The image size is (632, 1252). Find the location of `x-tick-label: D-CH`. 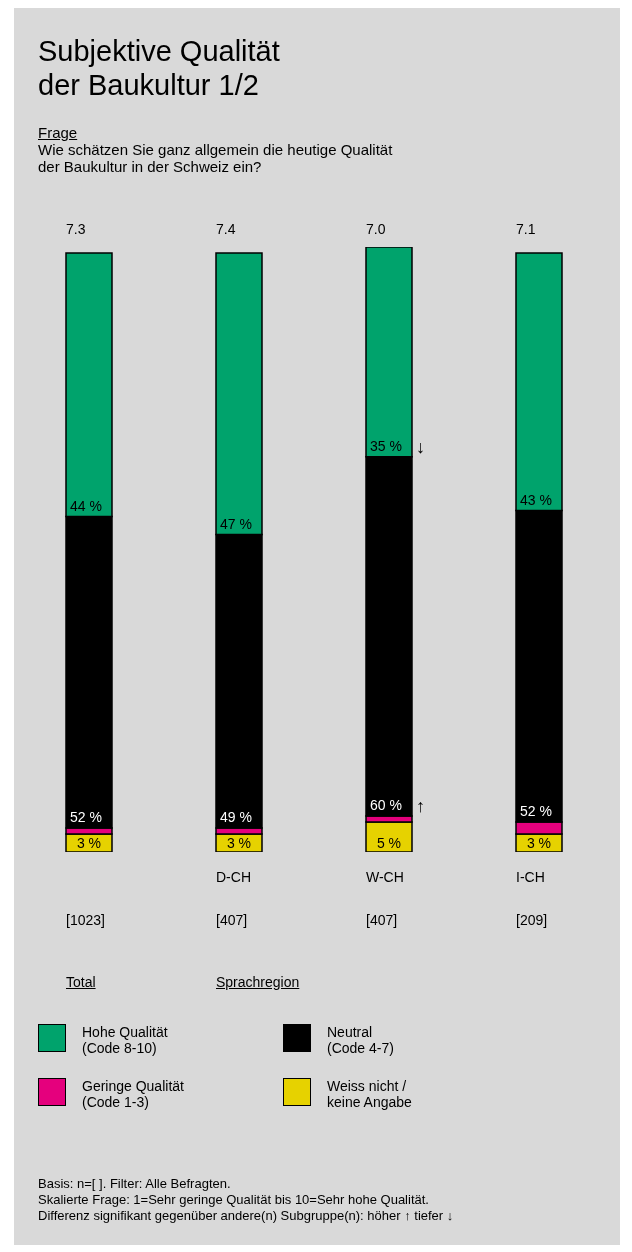

x-tick-label: D-CH is located at coordinates (233, 877).